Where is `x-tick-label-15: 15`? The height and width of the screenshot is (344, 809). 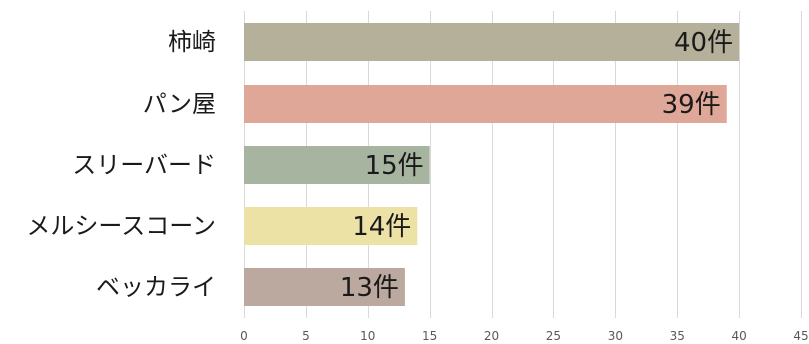
x-tick-label-15: 15 is located at coordinates (429, 336).